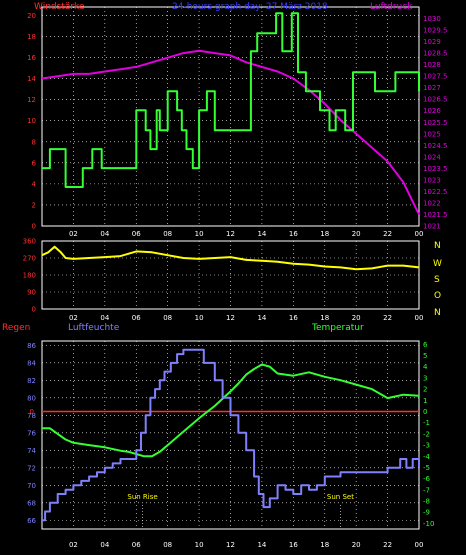  I want to click on header-luftdruck: Luftdruck, so click(391, 7).